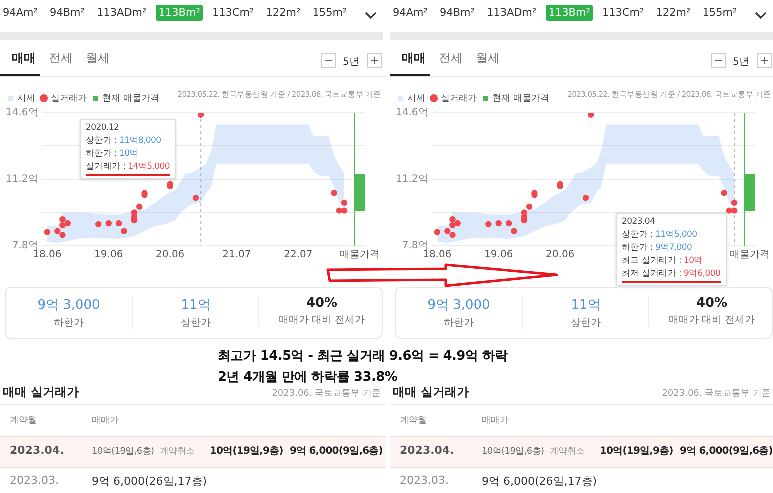  Describe the element at coordinates (237, 255) in the screenshot. I see `x-tick-label: 21.07` at that location.